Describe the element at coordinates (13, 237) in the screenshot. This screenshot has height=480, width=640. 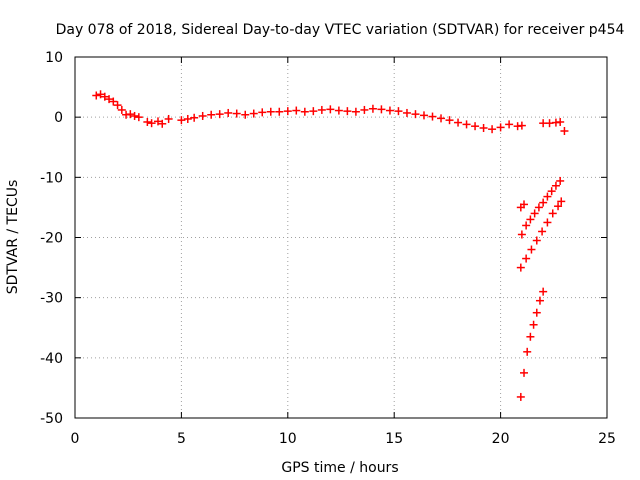
I see `y-axis-title: SDTVAR / TECUs` at that location.